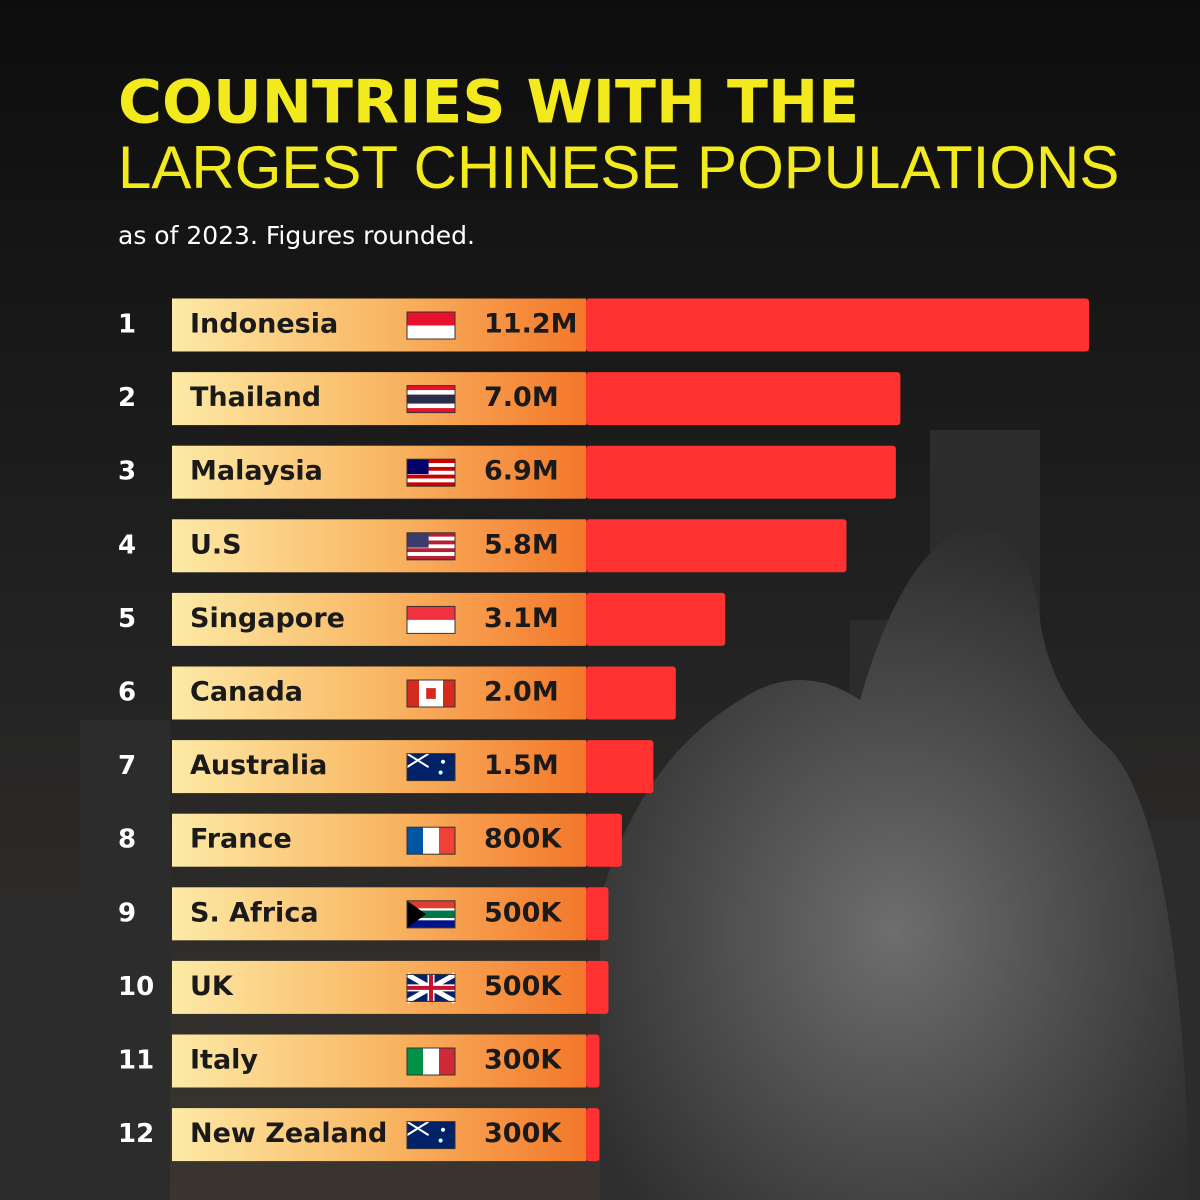 This screenshot has width=1200, height=1200. What do you see at coordinates (618, 167) in the screenshot?
I see `subtitle: LARGEST CHINESE POPULATIONS` at bounding box center [618, 167].